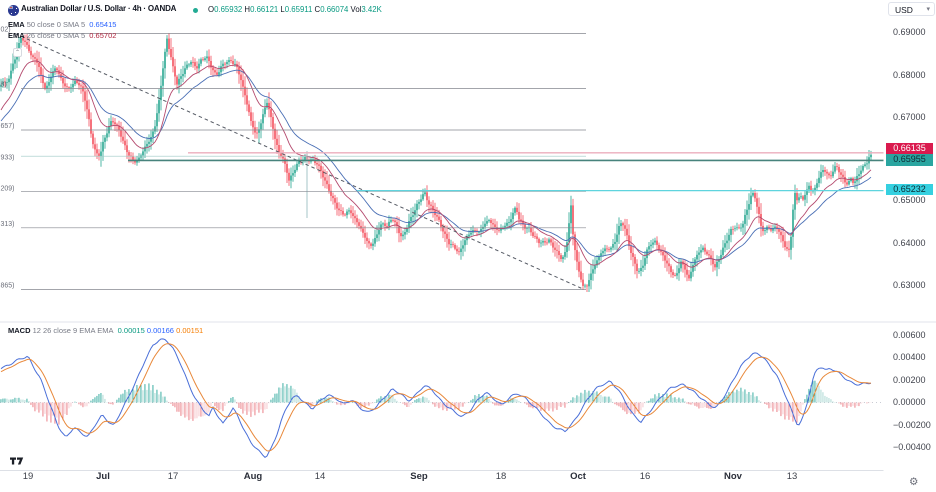 The image size is (936, 492). I want to click on svg-text: 313), so click(8, 224).